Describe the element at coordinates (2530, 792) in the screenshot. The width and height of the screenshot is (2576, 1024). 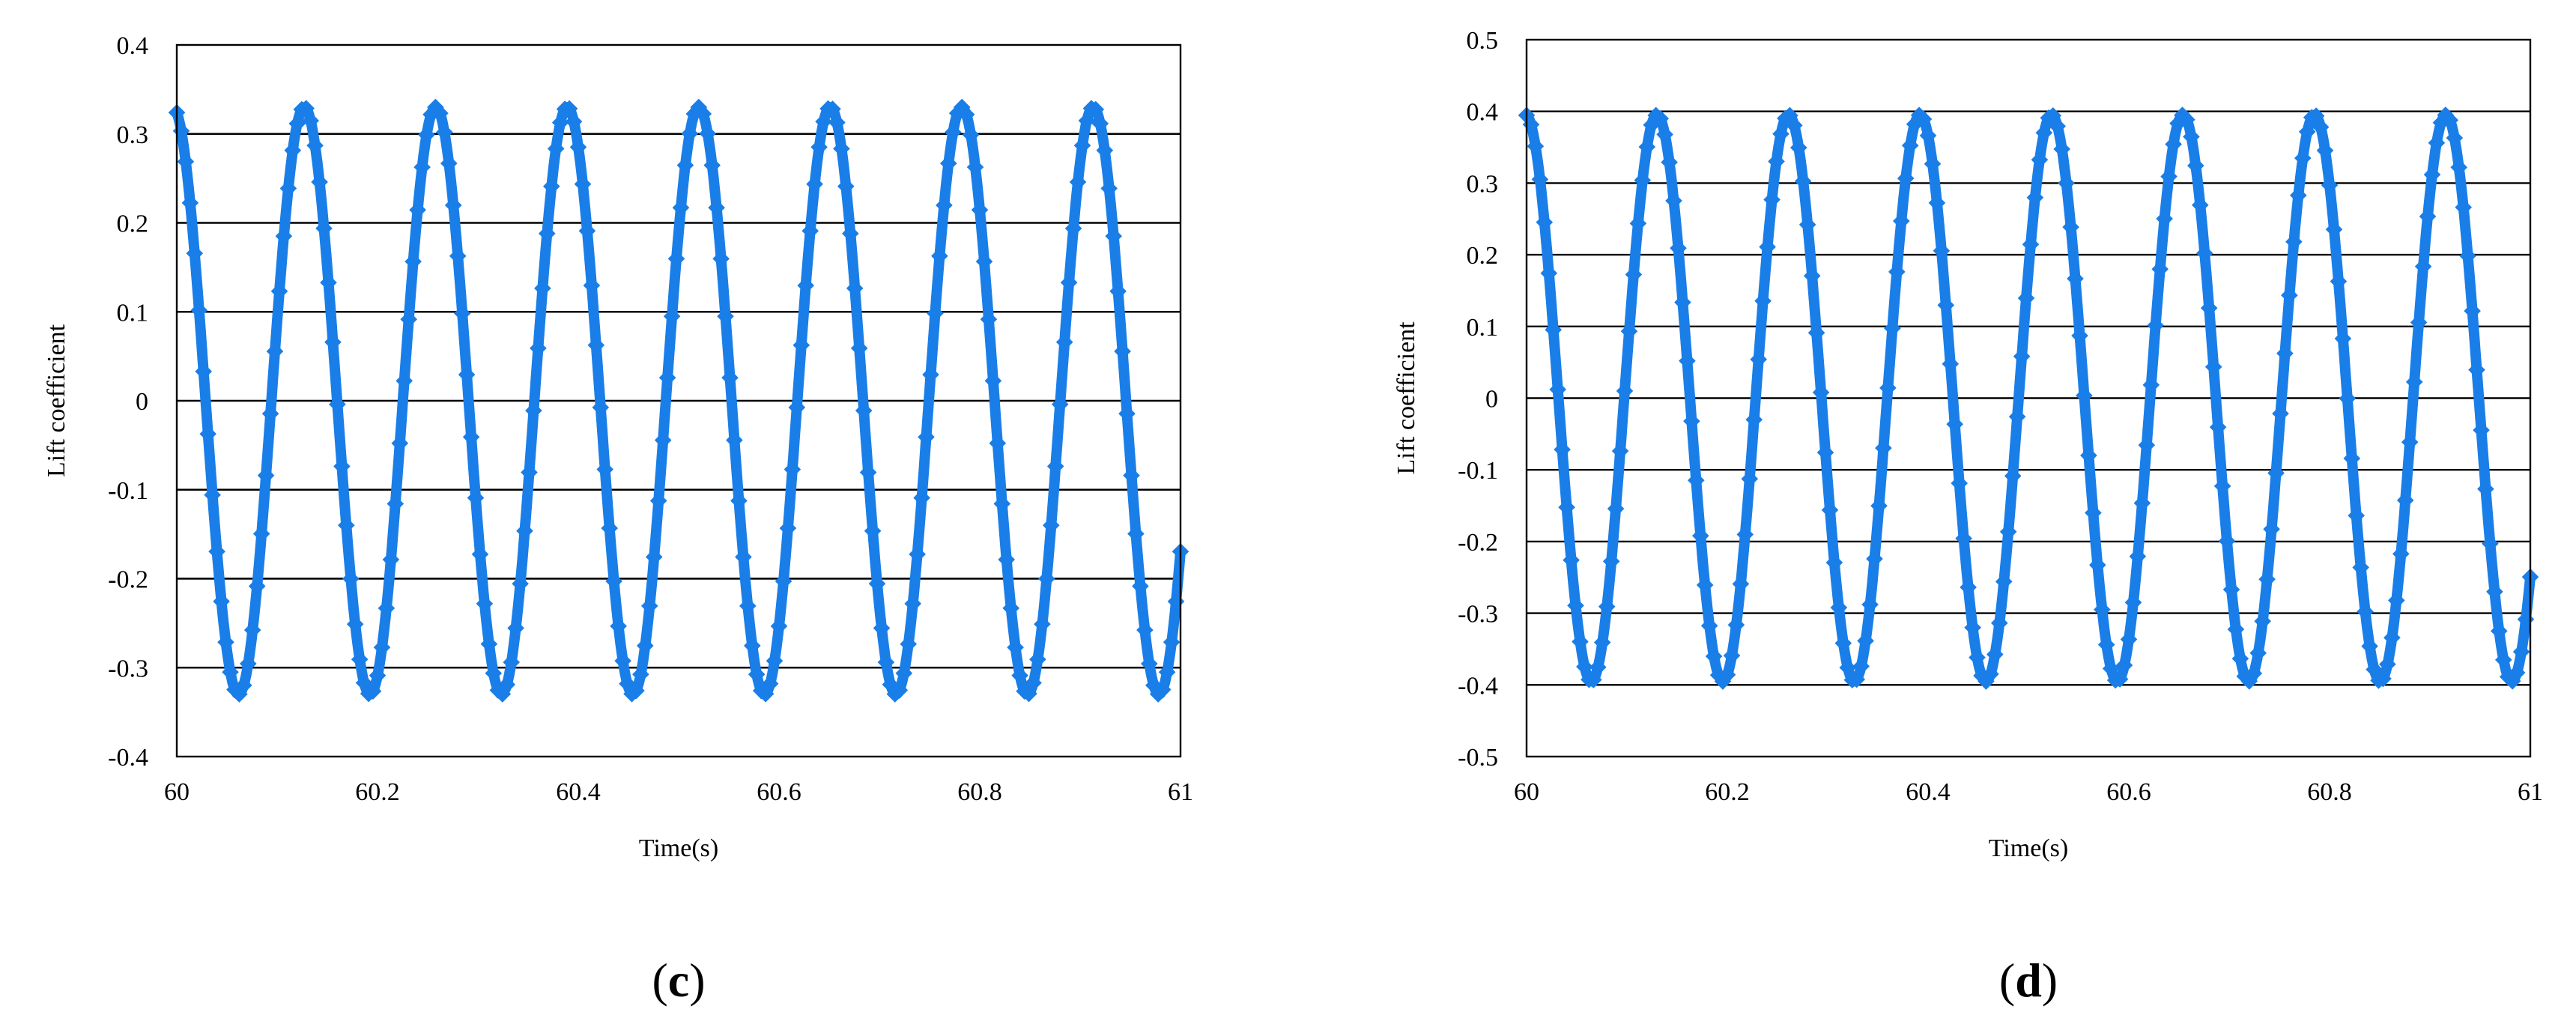
I see `x-tick-label-d-5: 61` at that location.